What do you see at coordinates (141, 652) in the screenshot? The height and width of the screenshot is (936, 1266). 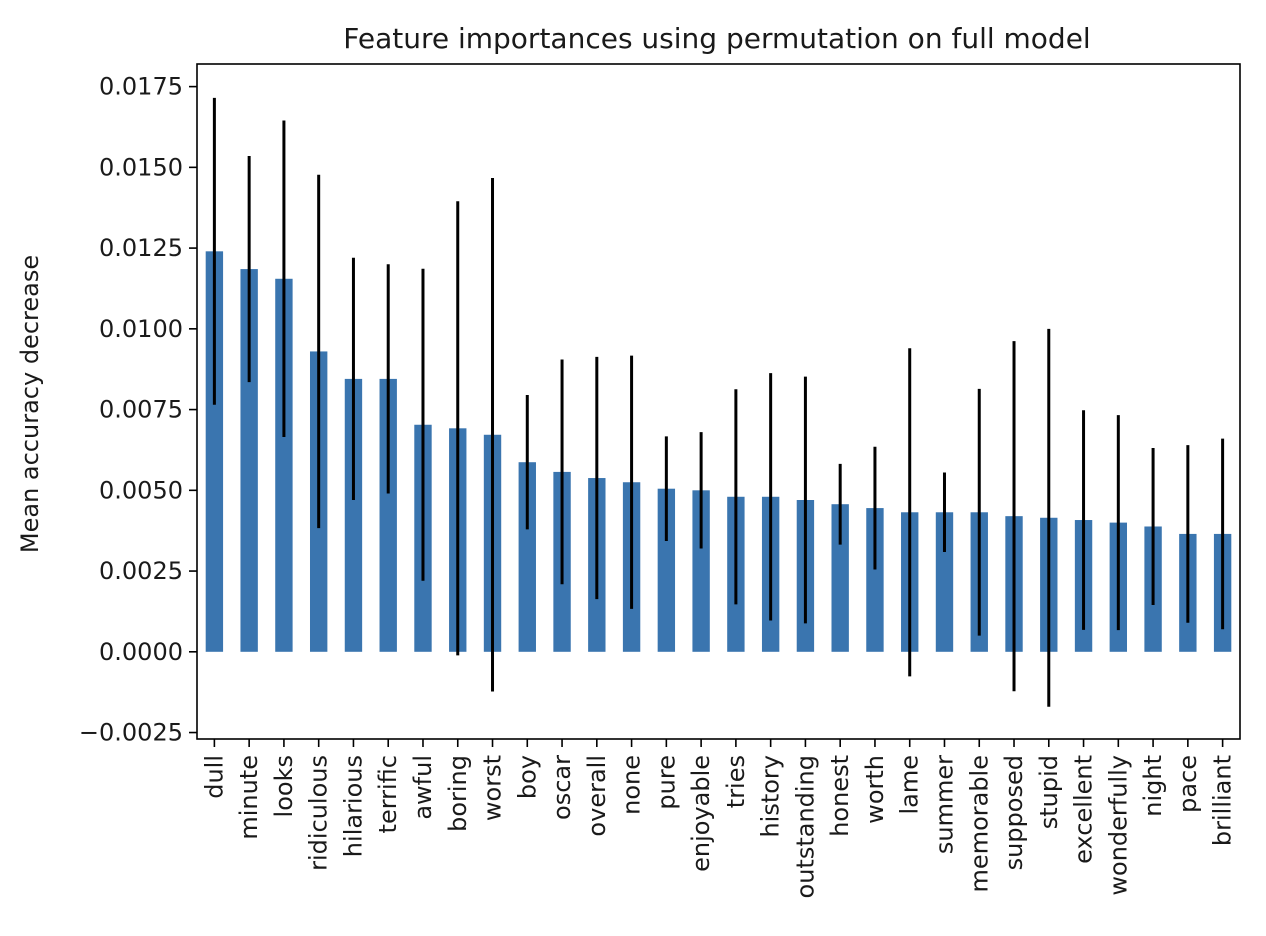 I see `y-tick-label: 0.0000` at bounding box center [141, 652].